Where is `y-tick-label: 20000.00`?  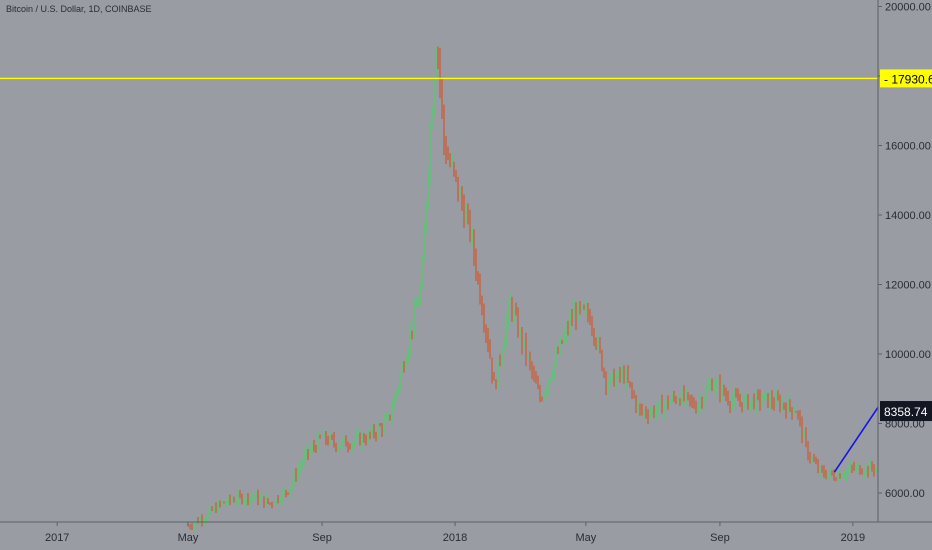
y-tick-label: 20000.00 is located at coordinates (908, 8).